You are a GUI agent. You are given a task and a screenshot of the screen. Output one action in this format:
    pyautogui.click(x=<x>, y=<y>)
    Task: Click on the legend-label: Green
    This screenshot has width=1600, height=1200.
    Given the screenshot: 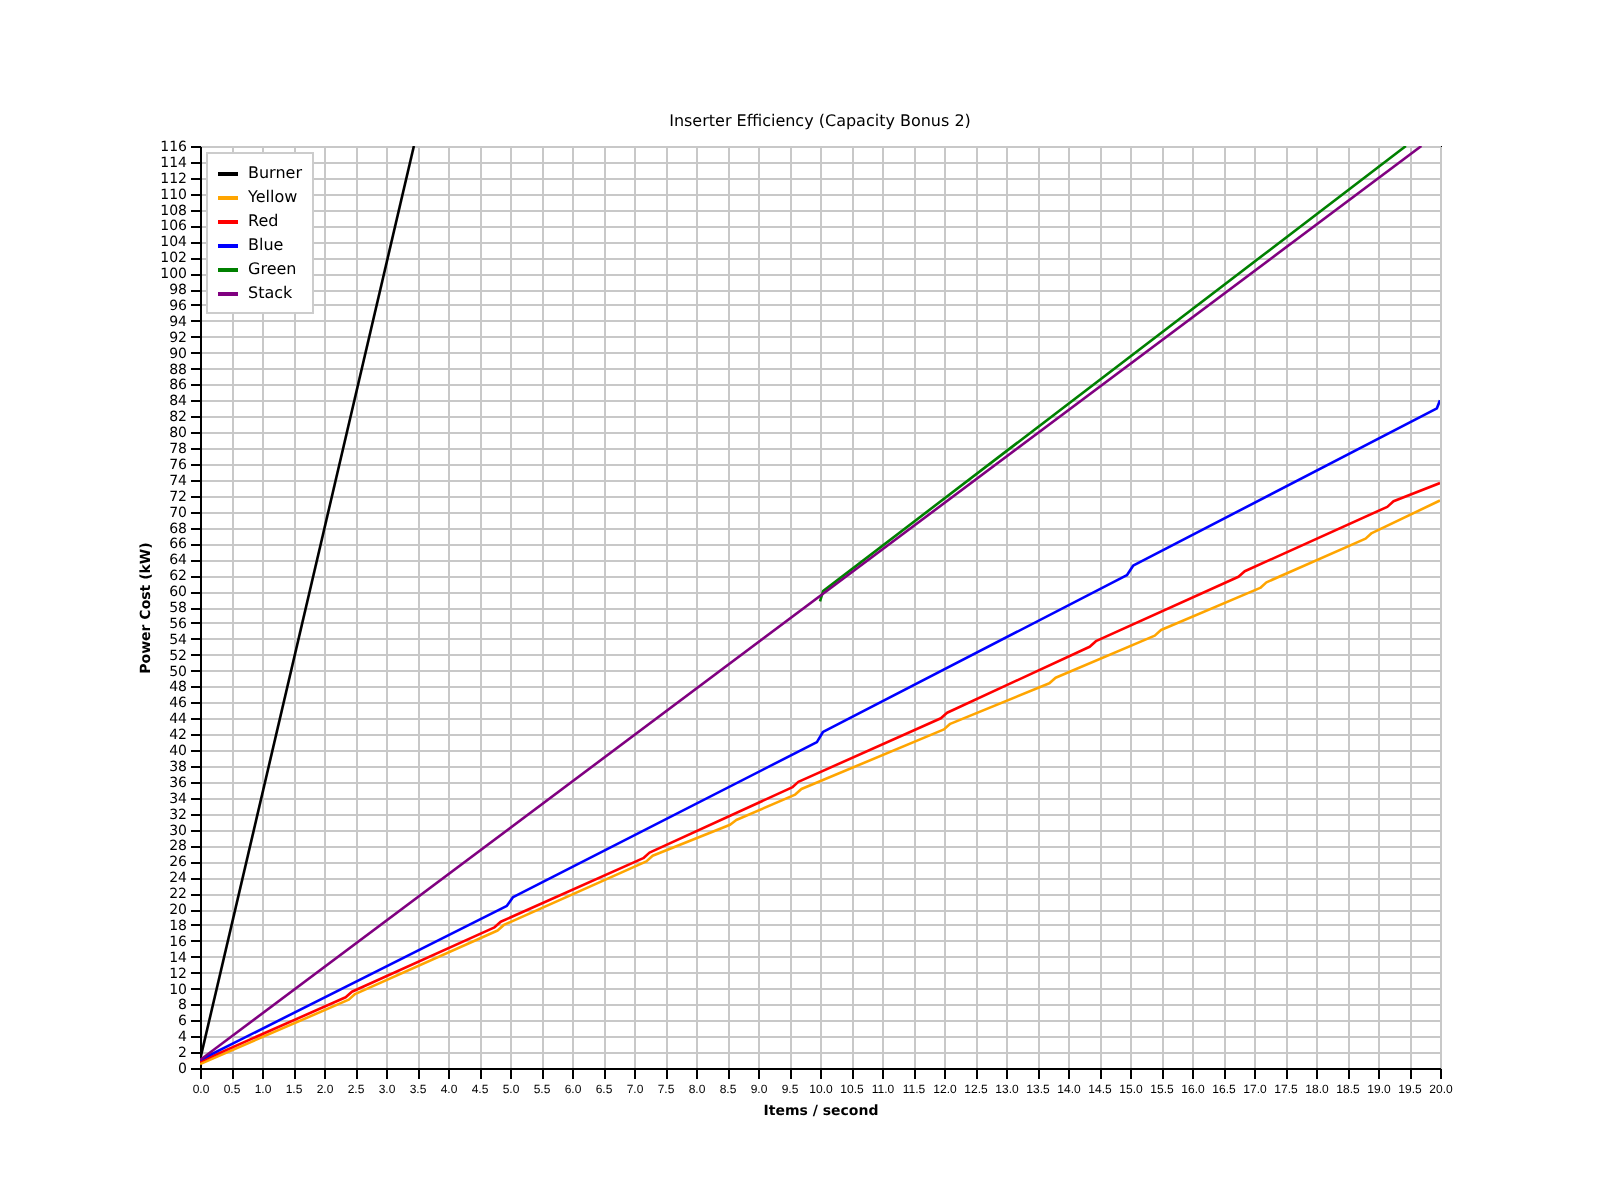 What is the action you would take?
    pyautogui.click(x=272, y=269)
    